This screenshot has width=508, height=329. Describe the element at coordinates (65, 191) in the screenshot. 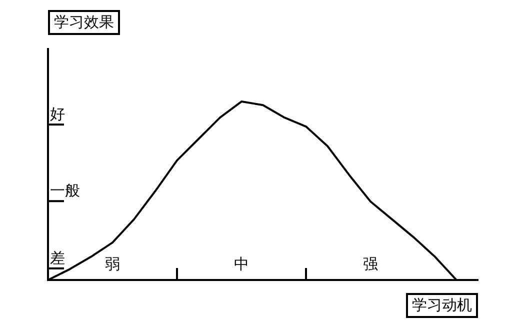

I see `annotation: 一般` at that location.